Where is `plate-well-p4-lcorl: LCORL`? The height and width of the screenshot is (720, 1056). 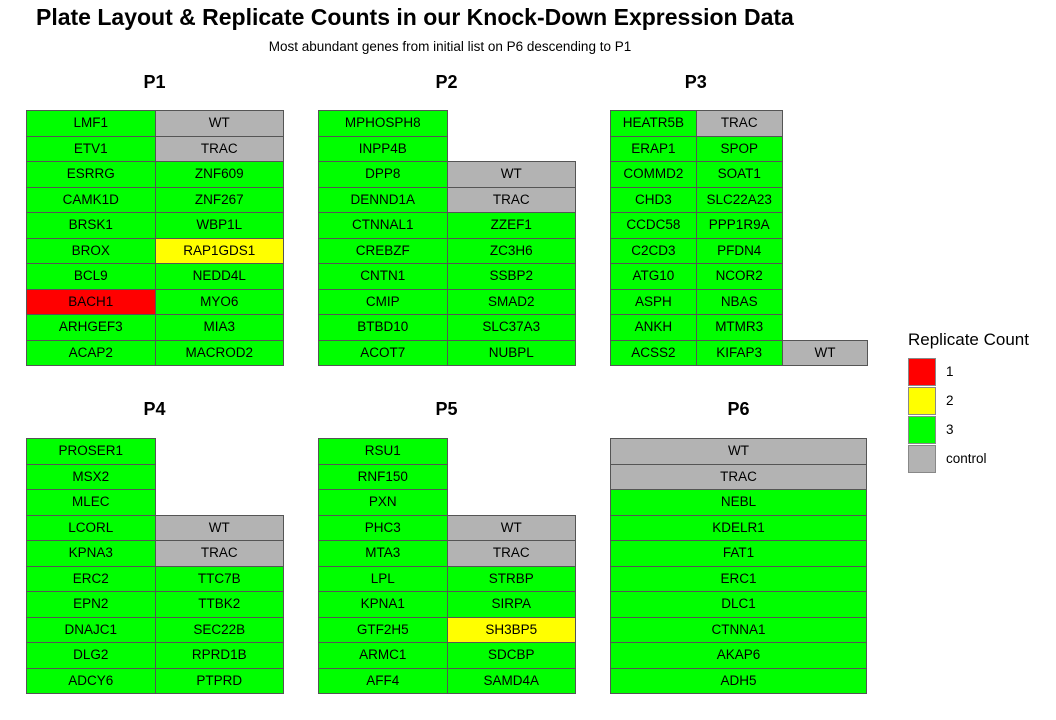
plate-well-p4-lcorl: LCORL is located at coordinates (91, 527).